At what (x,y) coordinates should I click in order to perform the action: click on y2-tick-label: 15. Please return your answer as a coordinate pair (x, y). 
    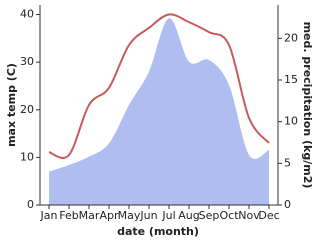
    Looking at the image, I should click on (291, 79).